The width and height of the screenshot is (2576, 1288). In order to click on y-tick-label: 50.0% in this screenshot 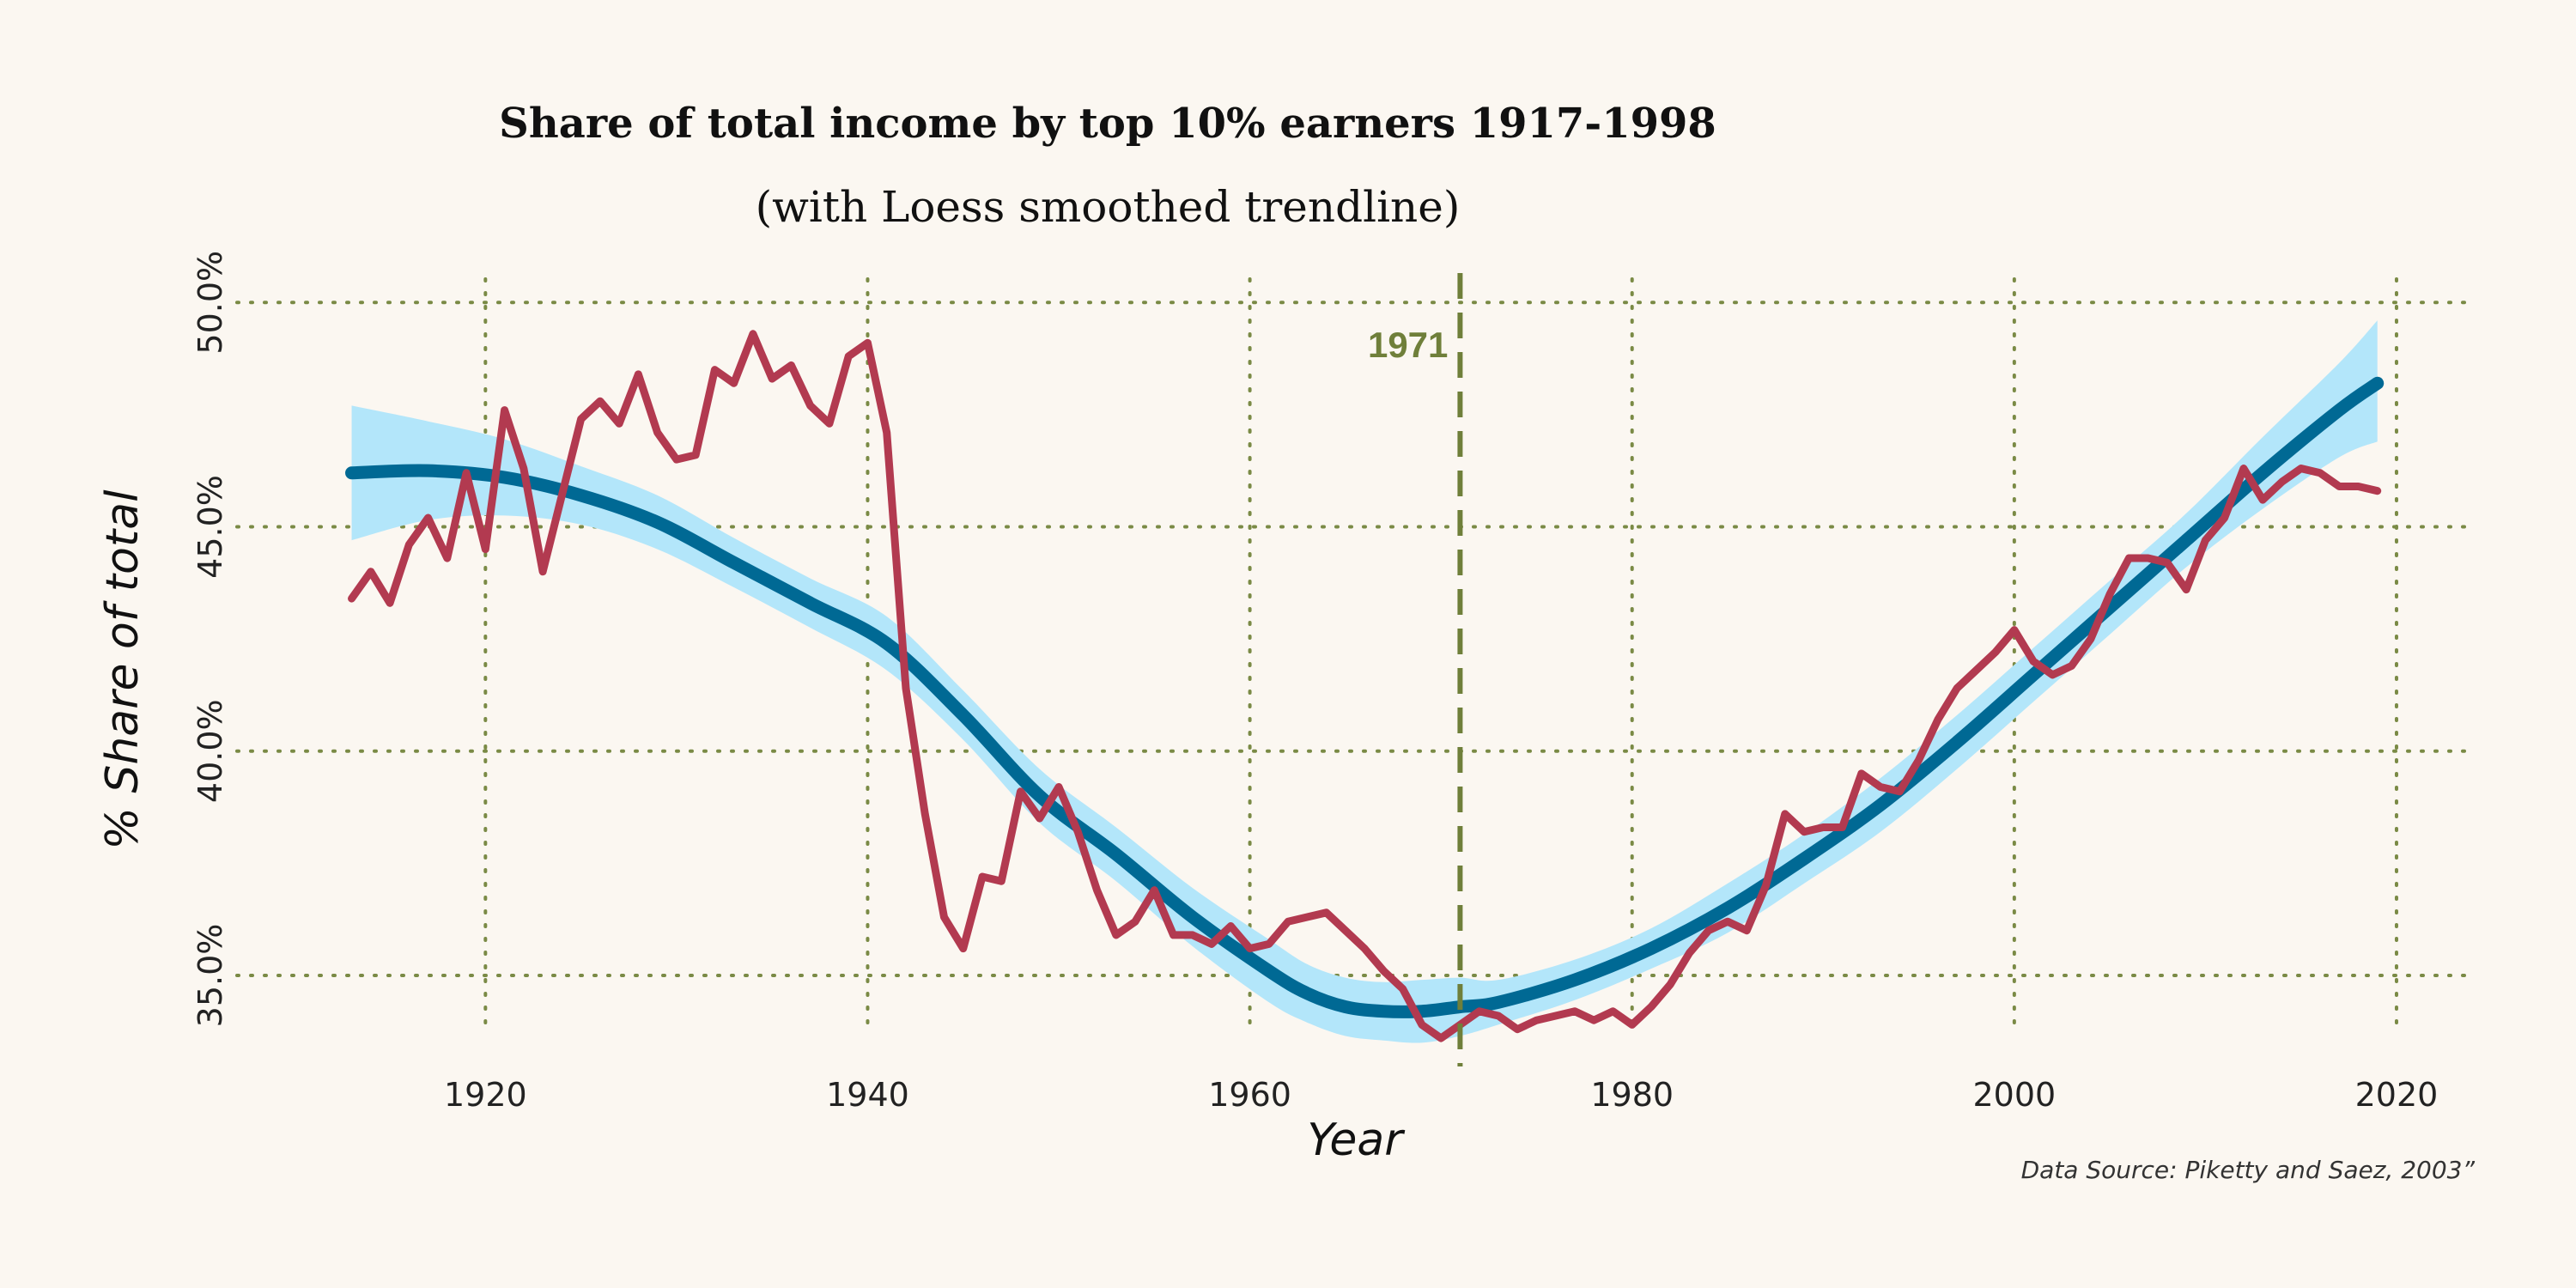, I will do `click(210, 303)`.